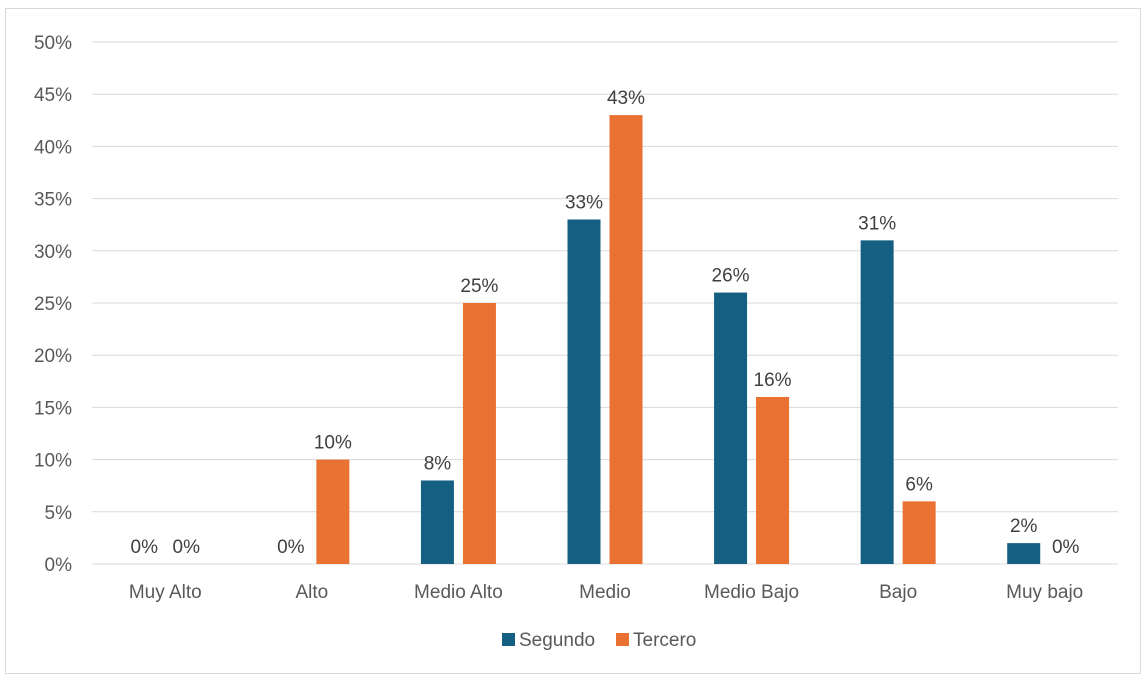 This screenshot has width=1146, height=677. Describe the element at coordinates (626, 98) in the screenshot. I see `data-label: 43%` at that location.